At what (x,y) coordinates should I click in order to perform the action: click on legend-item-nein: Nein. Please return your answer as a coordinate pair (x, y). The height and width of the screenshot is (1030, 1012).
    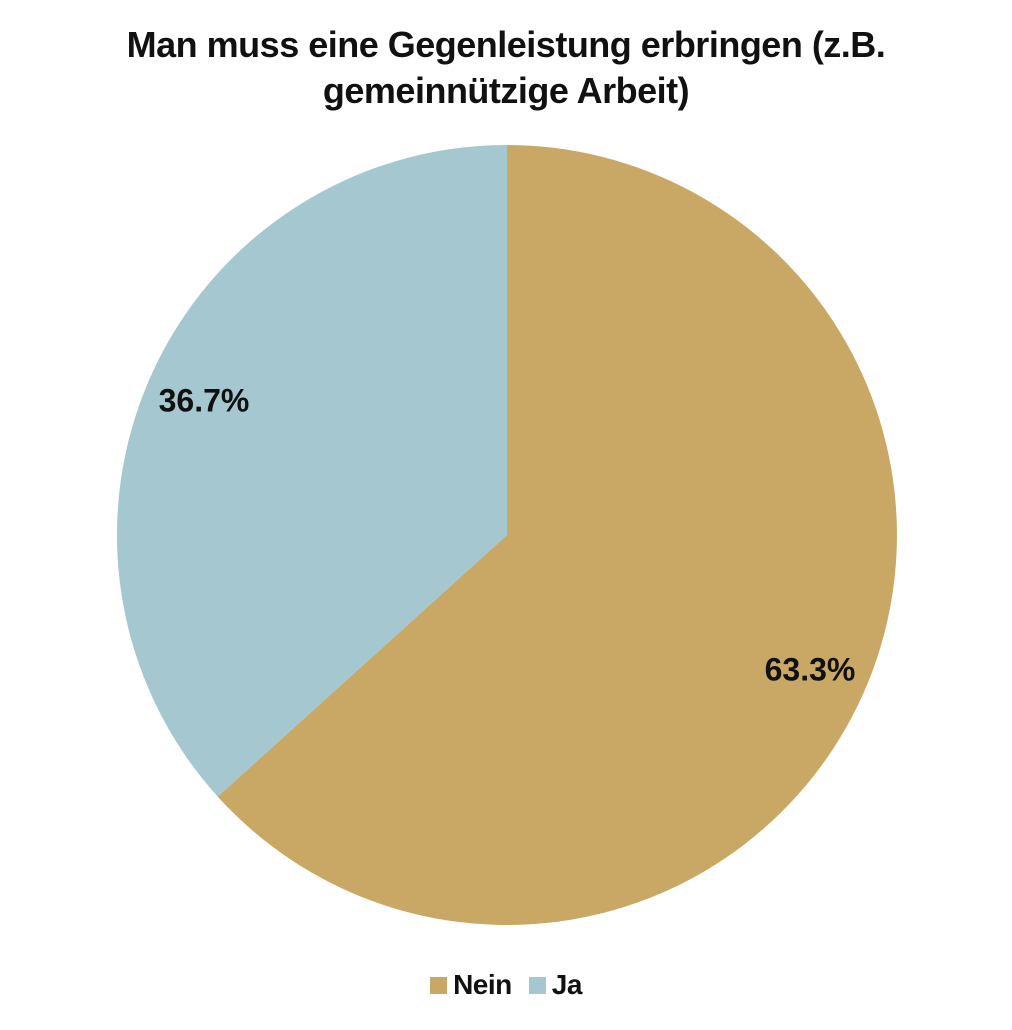
    Looking at the image, I should click on (471, 985).